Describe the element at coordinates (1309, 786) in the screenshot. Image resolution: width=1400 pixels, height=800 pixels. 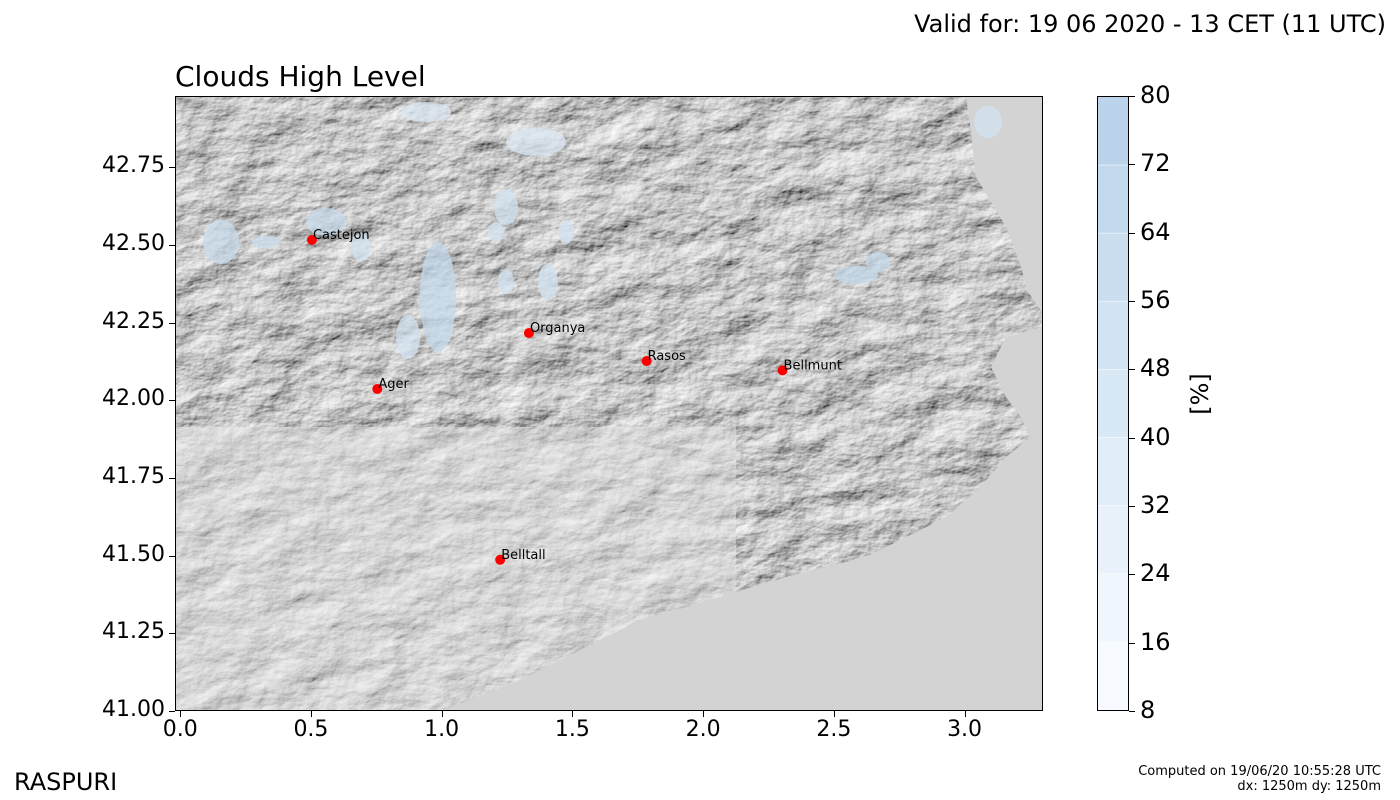
I see `grid-resolution: dx: 1250m dy: 1250m` at that location.